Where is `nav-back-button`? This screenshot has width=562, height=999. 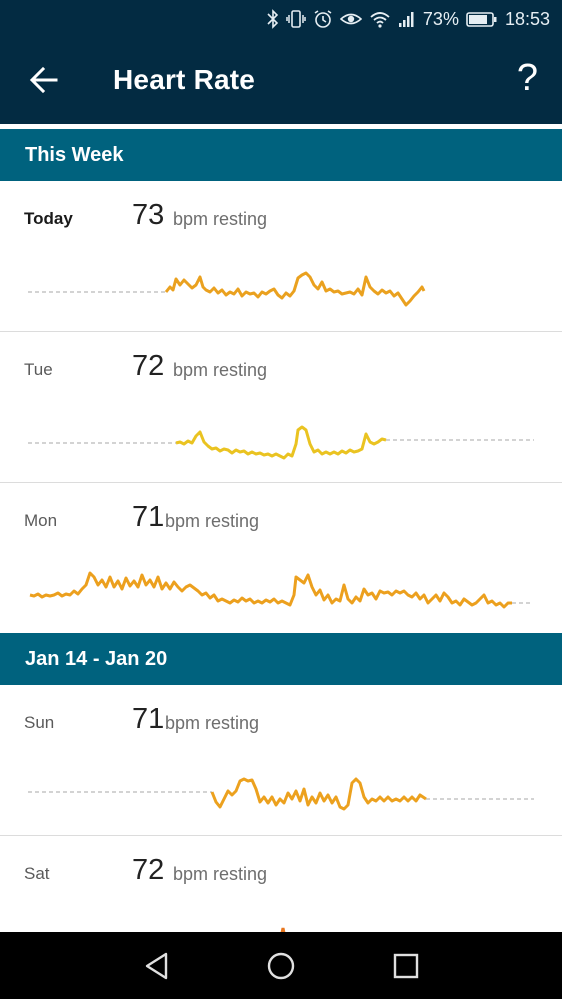 nav-back-button is located at coordinates (157, 966).